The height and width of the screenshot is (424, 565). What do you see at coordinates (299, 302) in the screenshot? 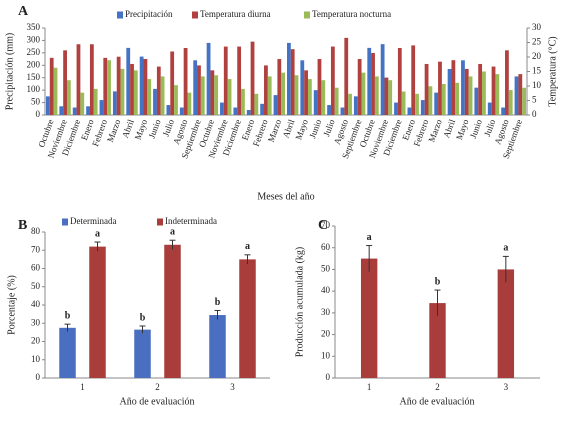
I see `y-axis-title: Producción acumulada (kg)` at bounding box center [299, 302].